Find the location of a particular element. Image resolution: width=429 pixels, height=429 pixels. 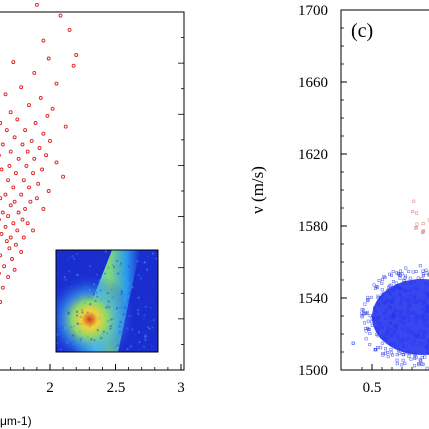

y-axis-label: ν (m/s) is located at coordinates (257, 190).